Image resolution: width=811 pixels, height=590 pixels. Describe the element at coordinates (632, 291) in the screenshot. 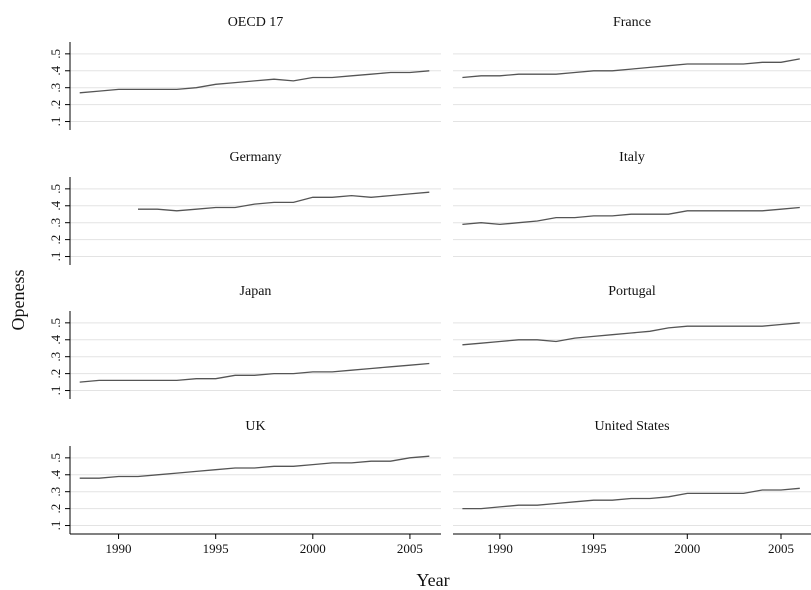

I see `panel-title: Portugal` at that location.